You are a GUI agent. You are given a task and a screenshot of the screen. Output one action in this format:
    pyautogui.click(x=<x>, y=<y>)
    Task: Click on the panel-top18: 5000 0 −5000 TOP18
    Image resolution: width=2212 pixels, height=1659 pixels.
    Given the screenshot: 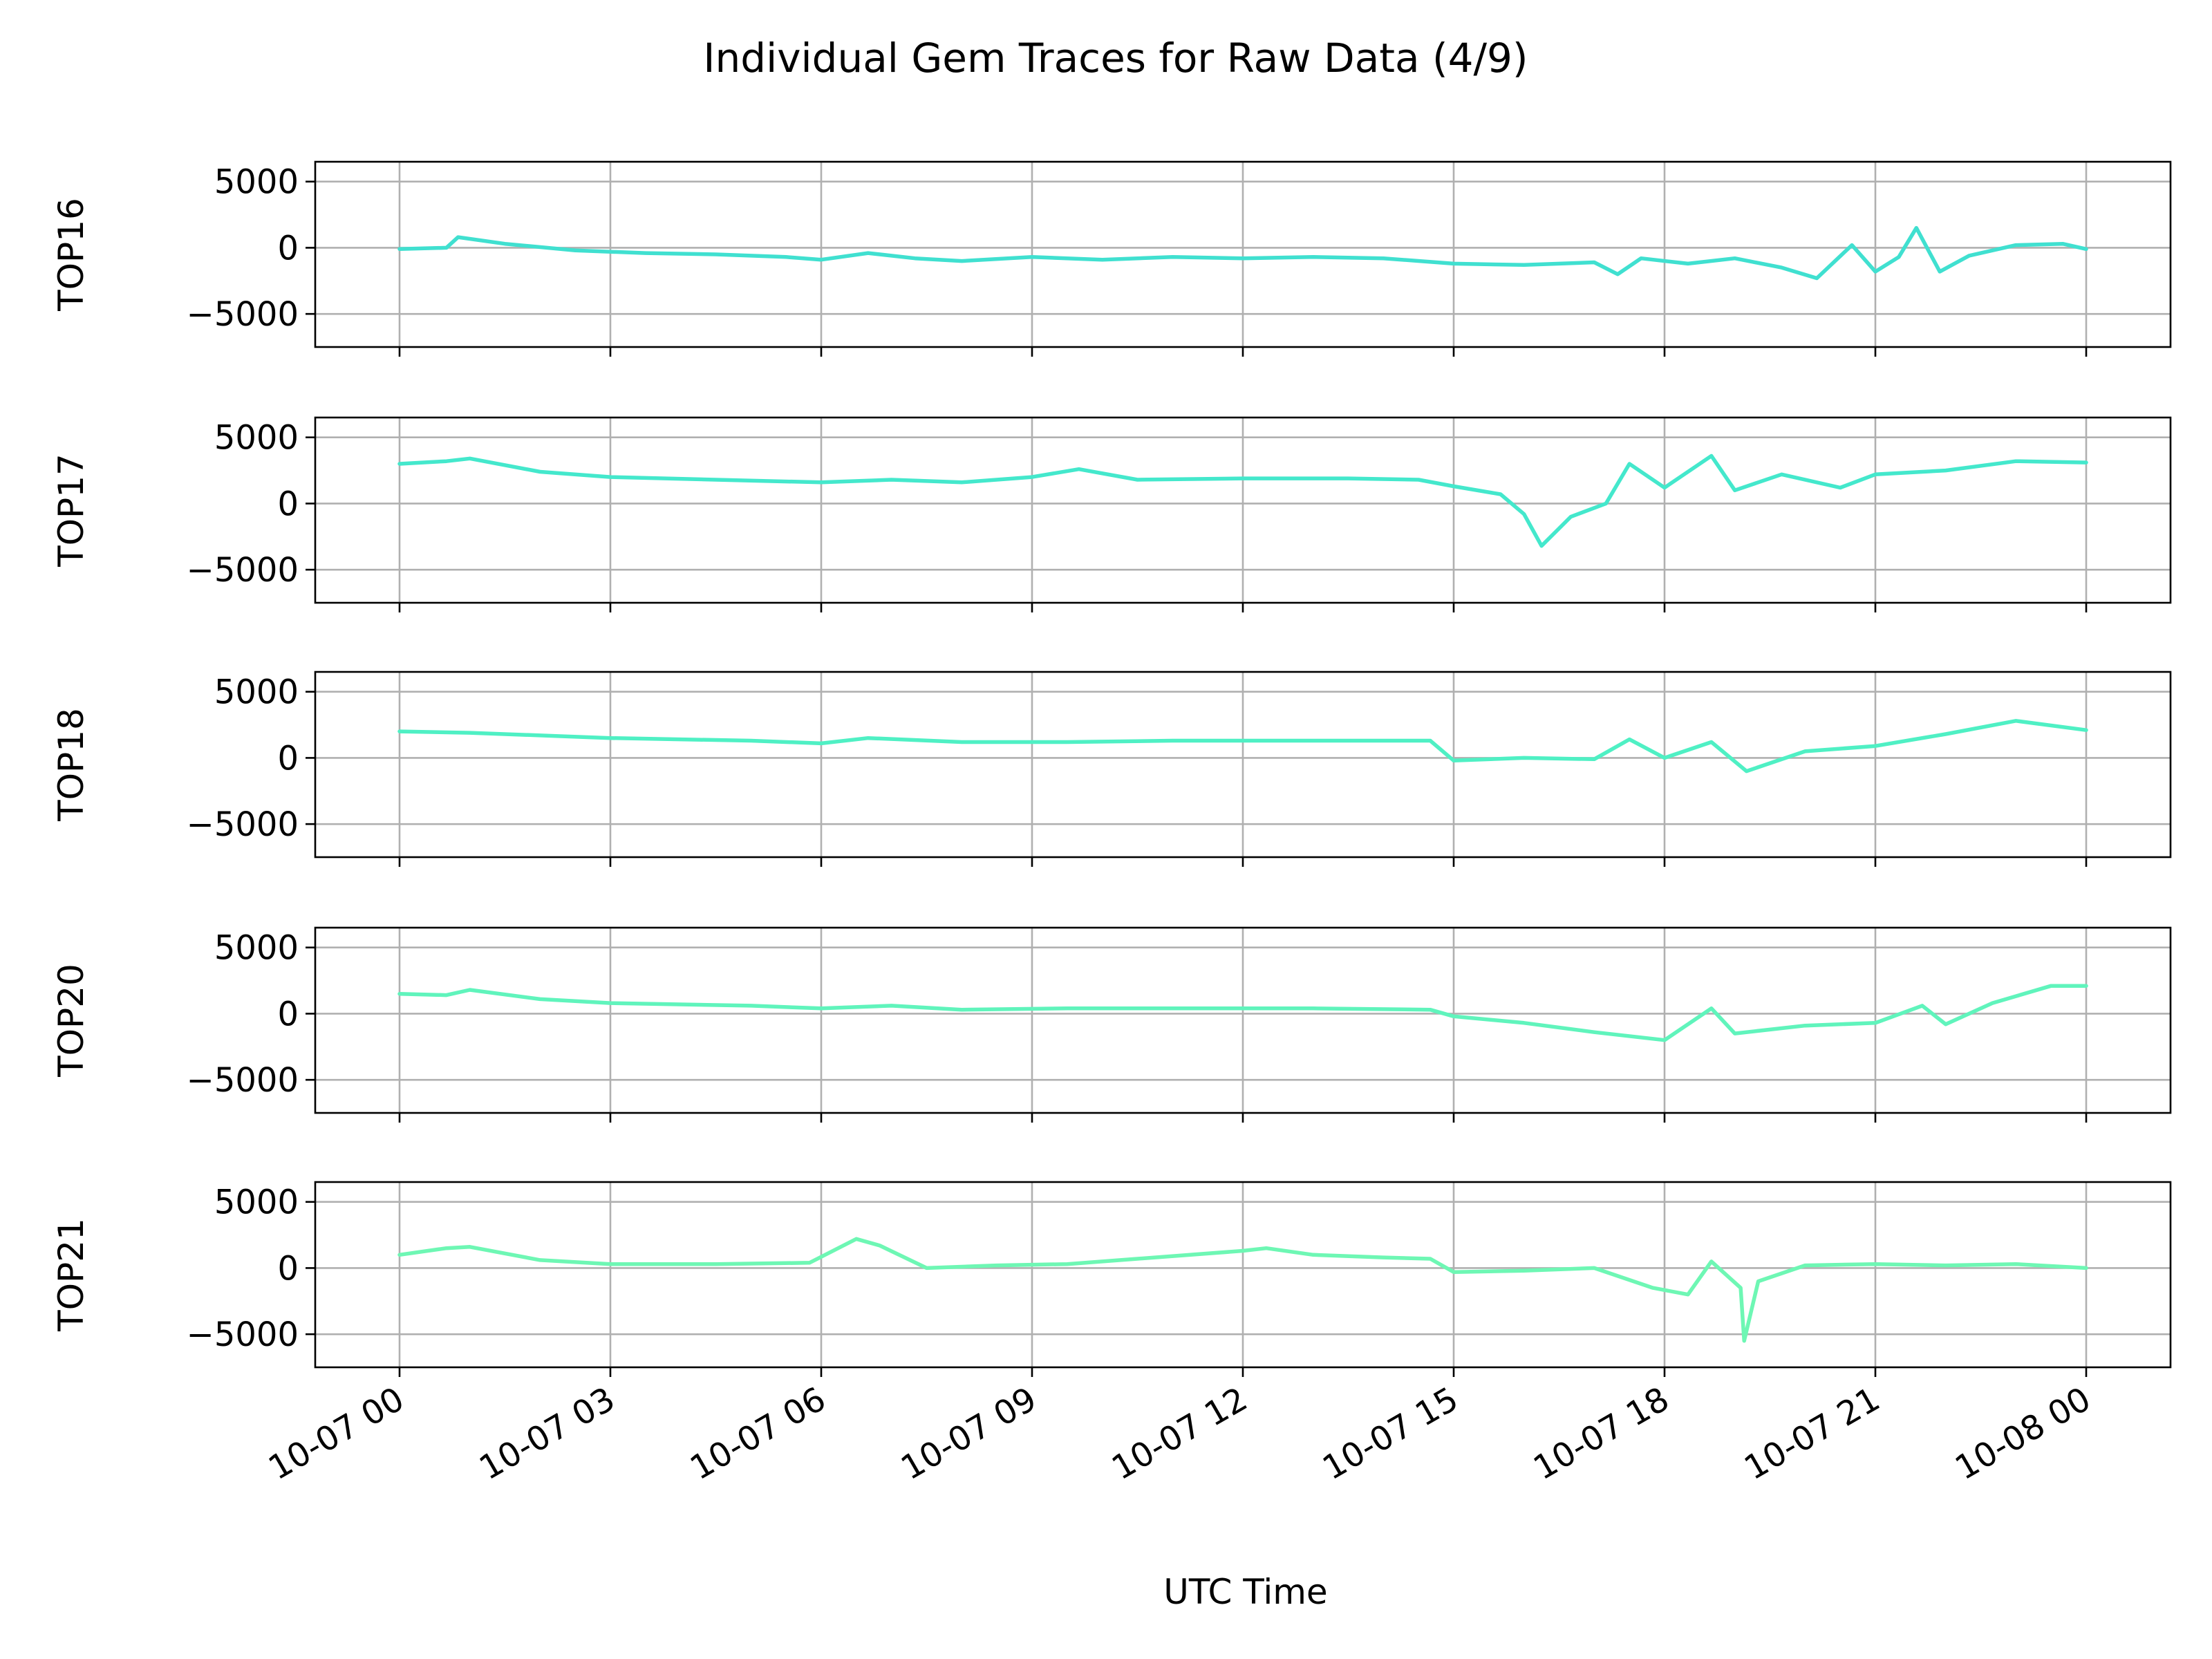 What is the action you would take?
    pyautogui.click(x=1111, y=769)
    